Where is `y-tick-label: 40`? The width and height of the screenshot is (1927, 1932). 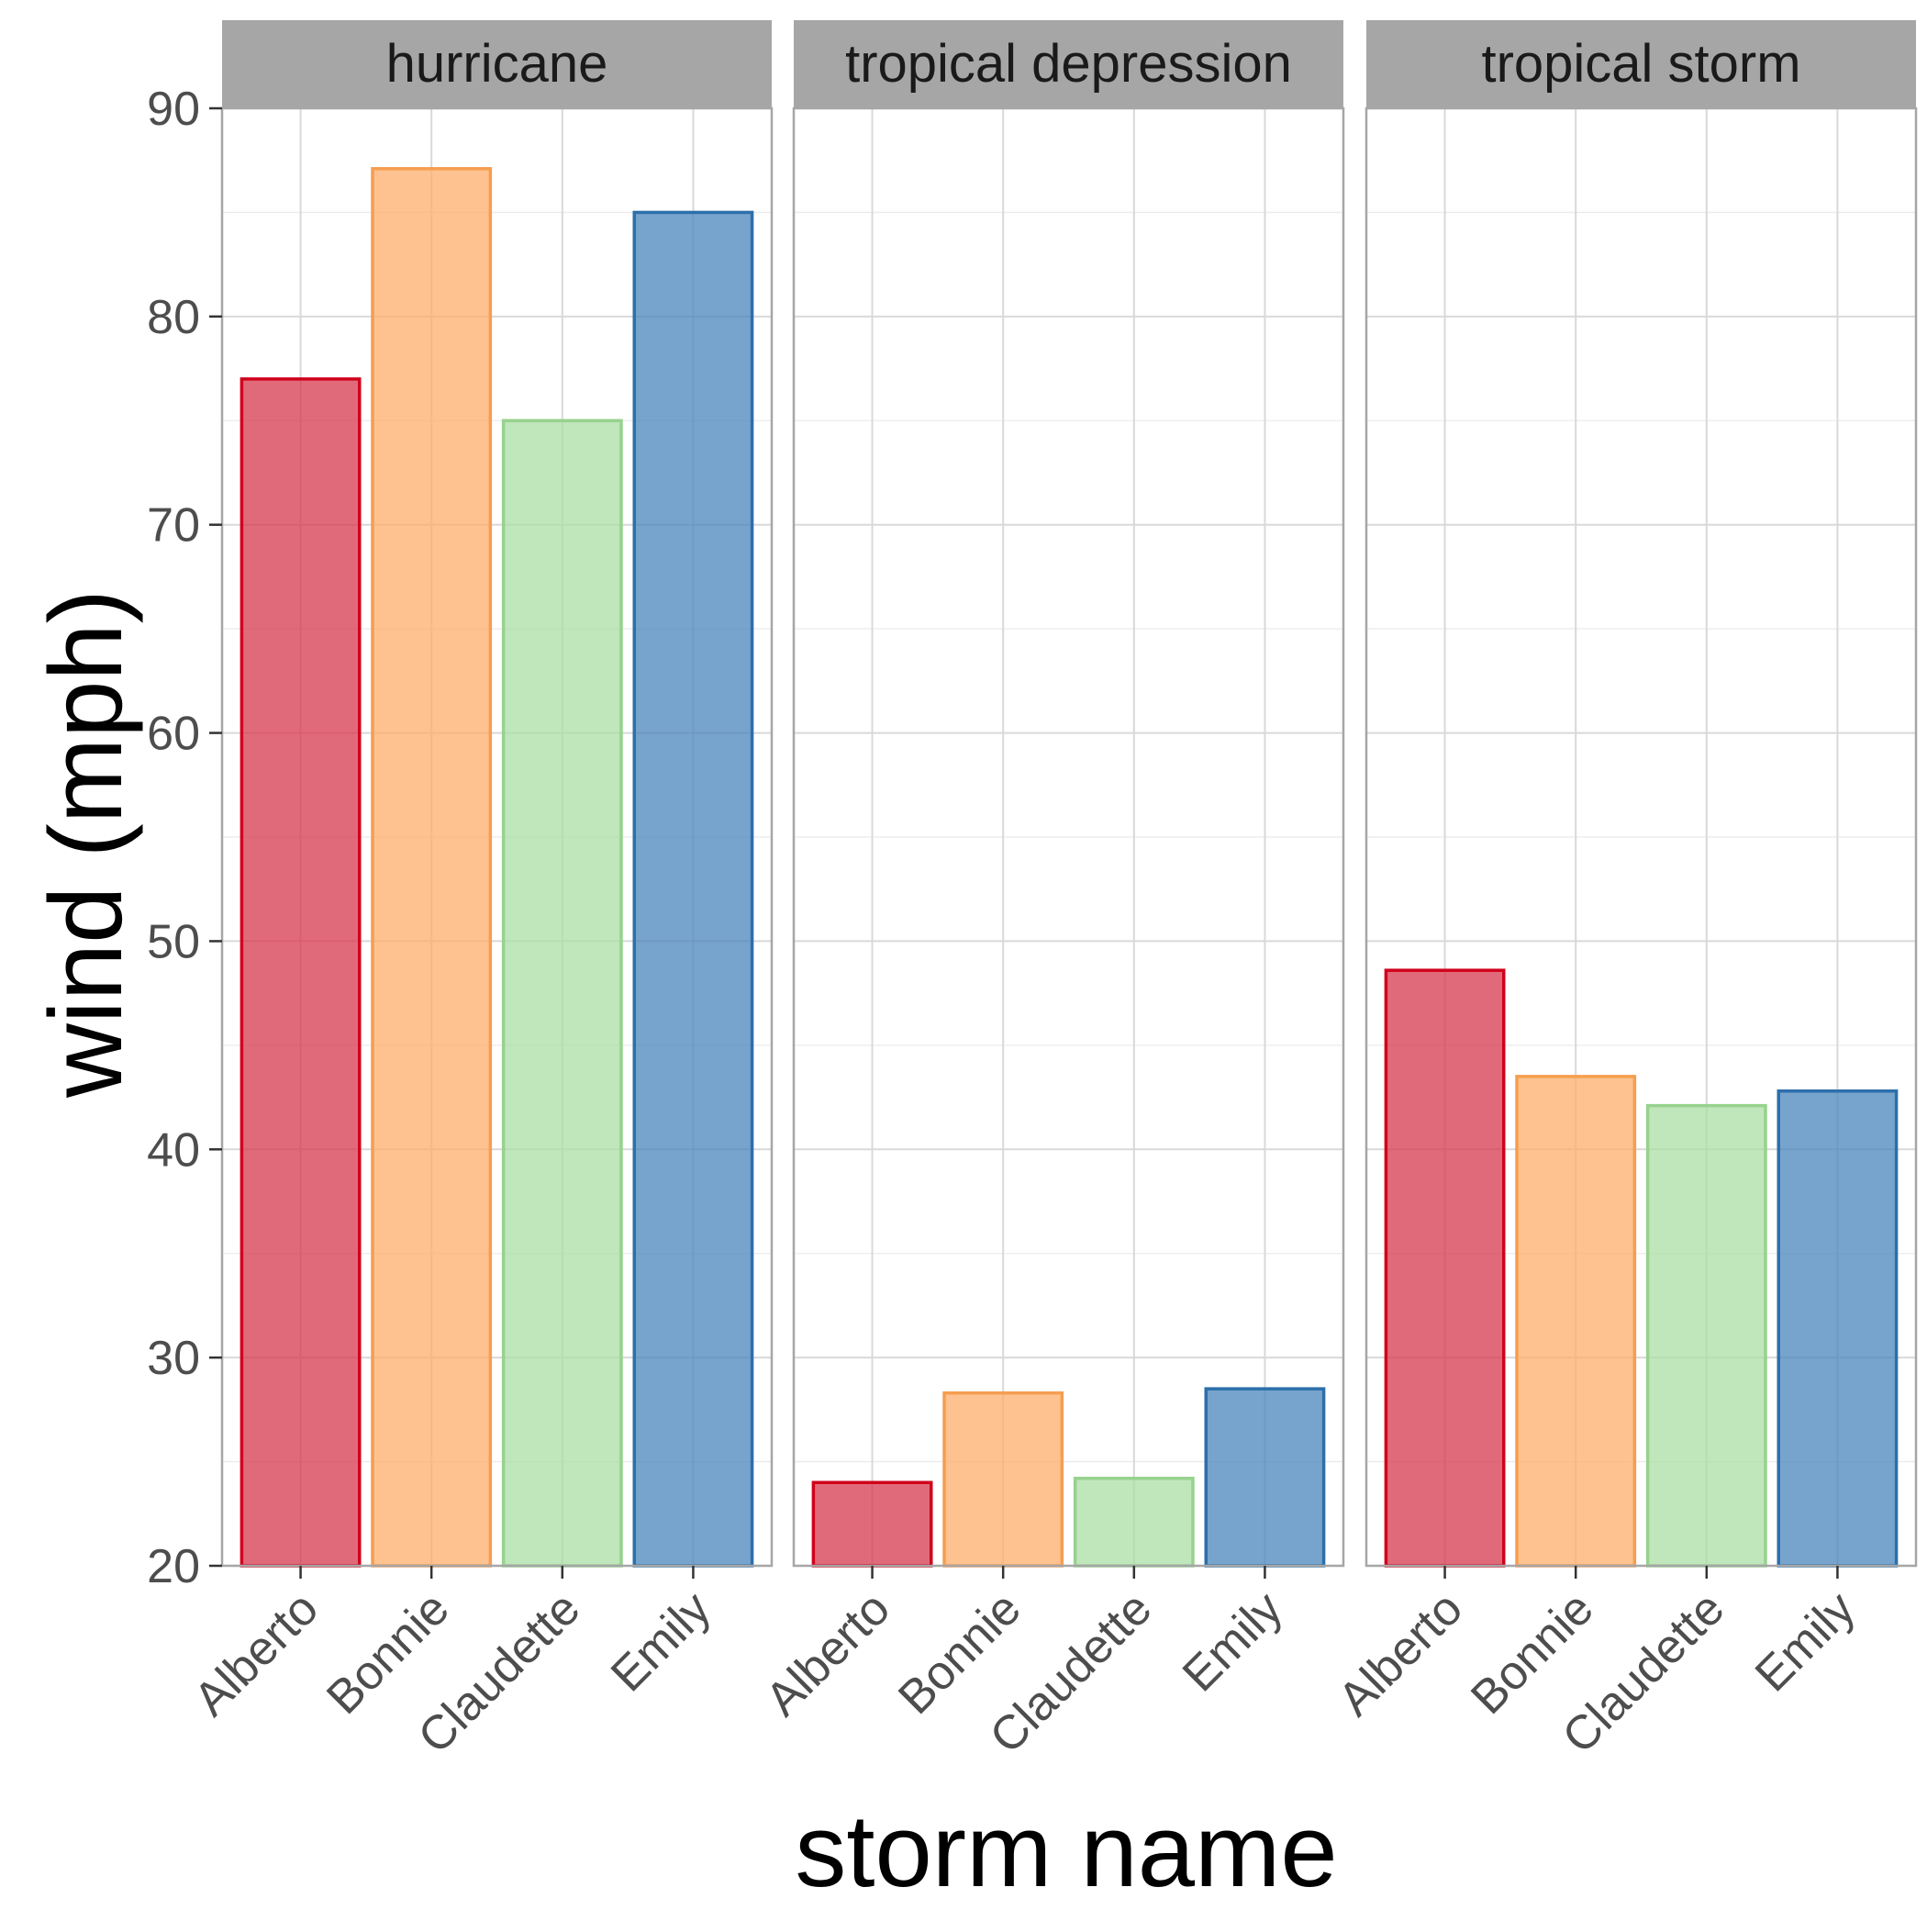
y-tick-label: 40 is located at coordinates (173, 1150).